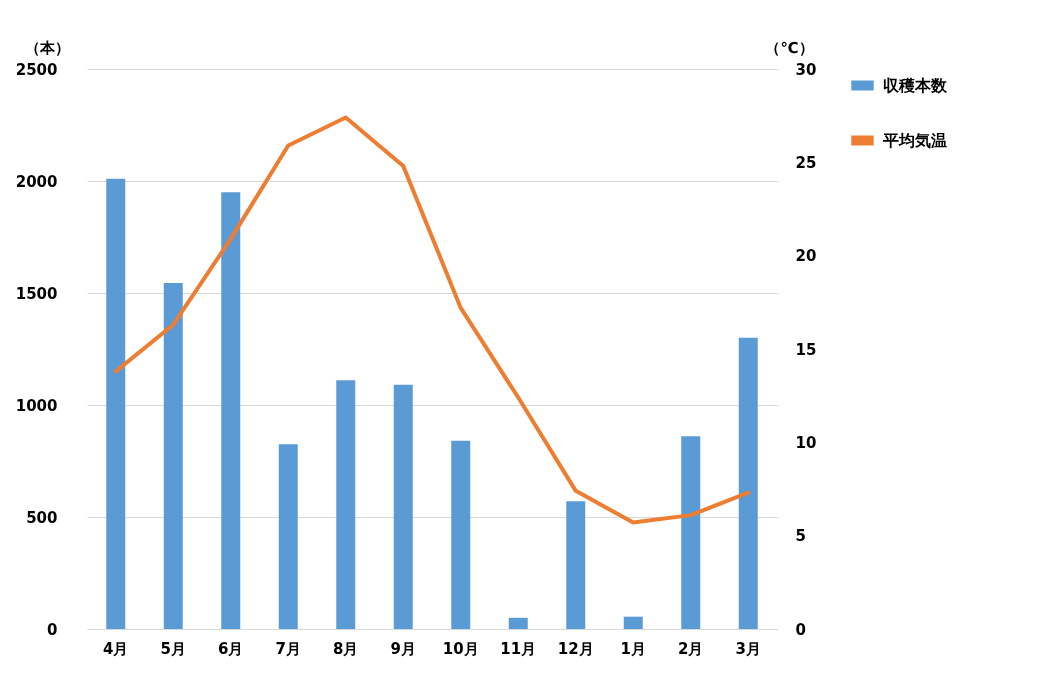 The image size is (1043, 677). I want to click on y-tick-label: 2500, so click(36, 69).